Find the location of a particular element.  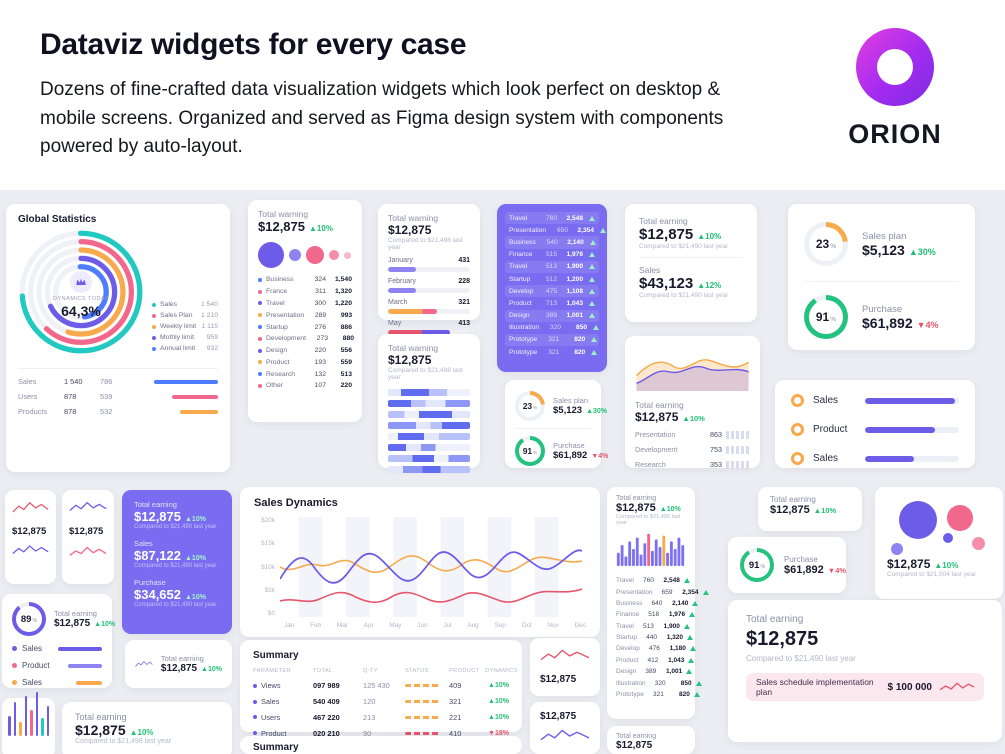

item-value-1: 300 is located at coordinates (320, 303).